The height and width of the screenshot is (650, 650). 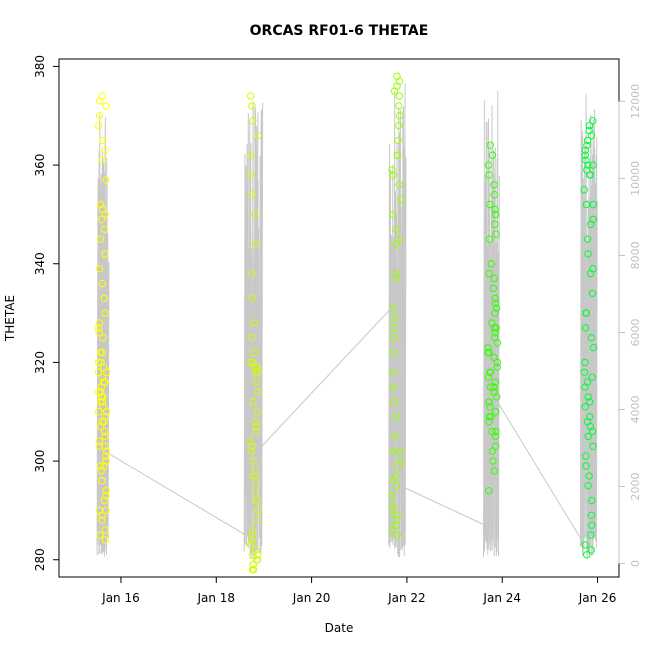 What do you see at coordinates (40, 461) in the screenshot?
I see `y-tick-label-2: 300` at bounding box center [40, 461].